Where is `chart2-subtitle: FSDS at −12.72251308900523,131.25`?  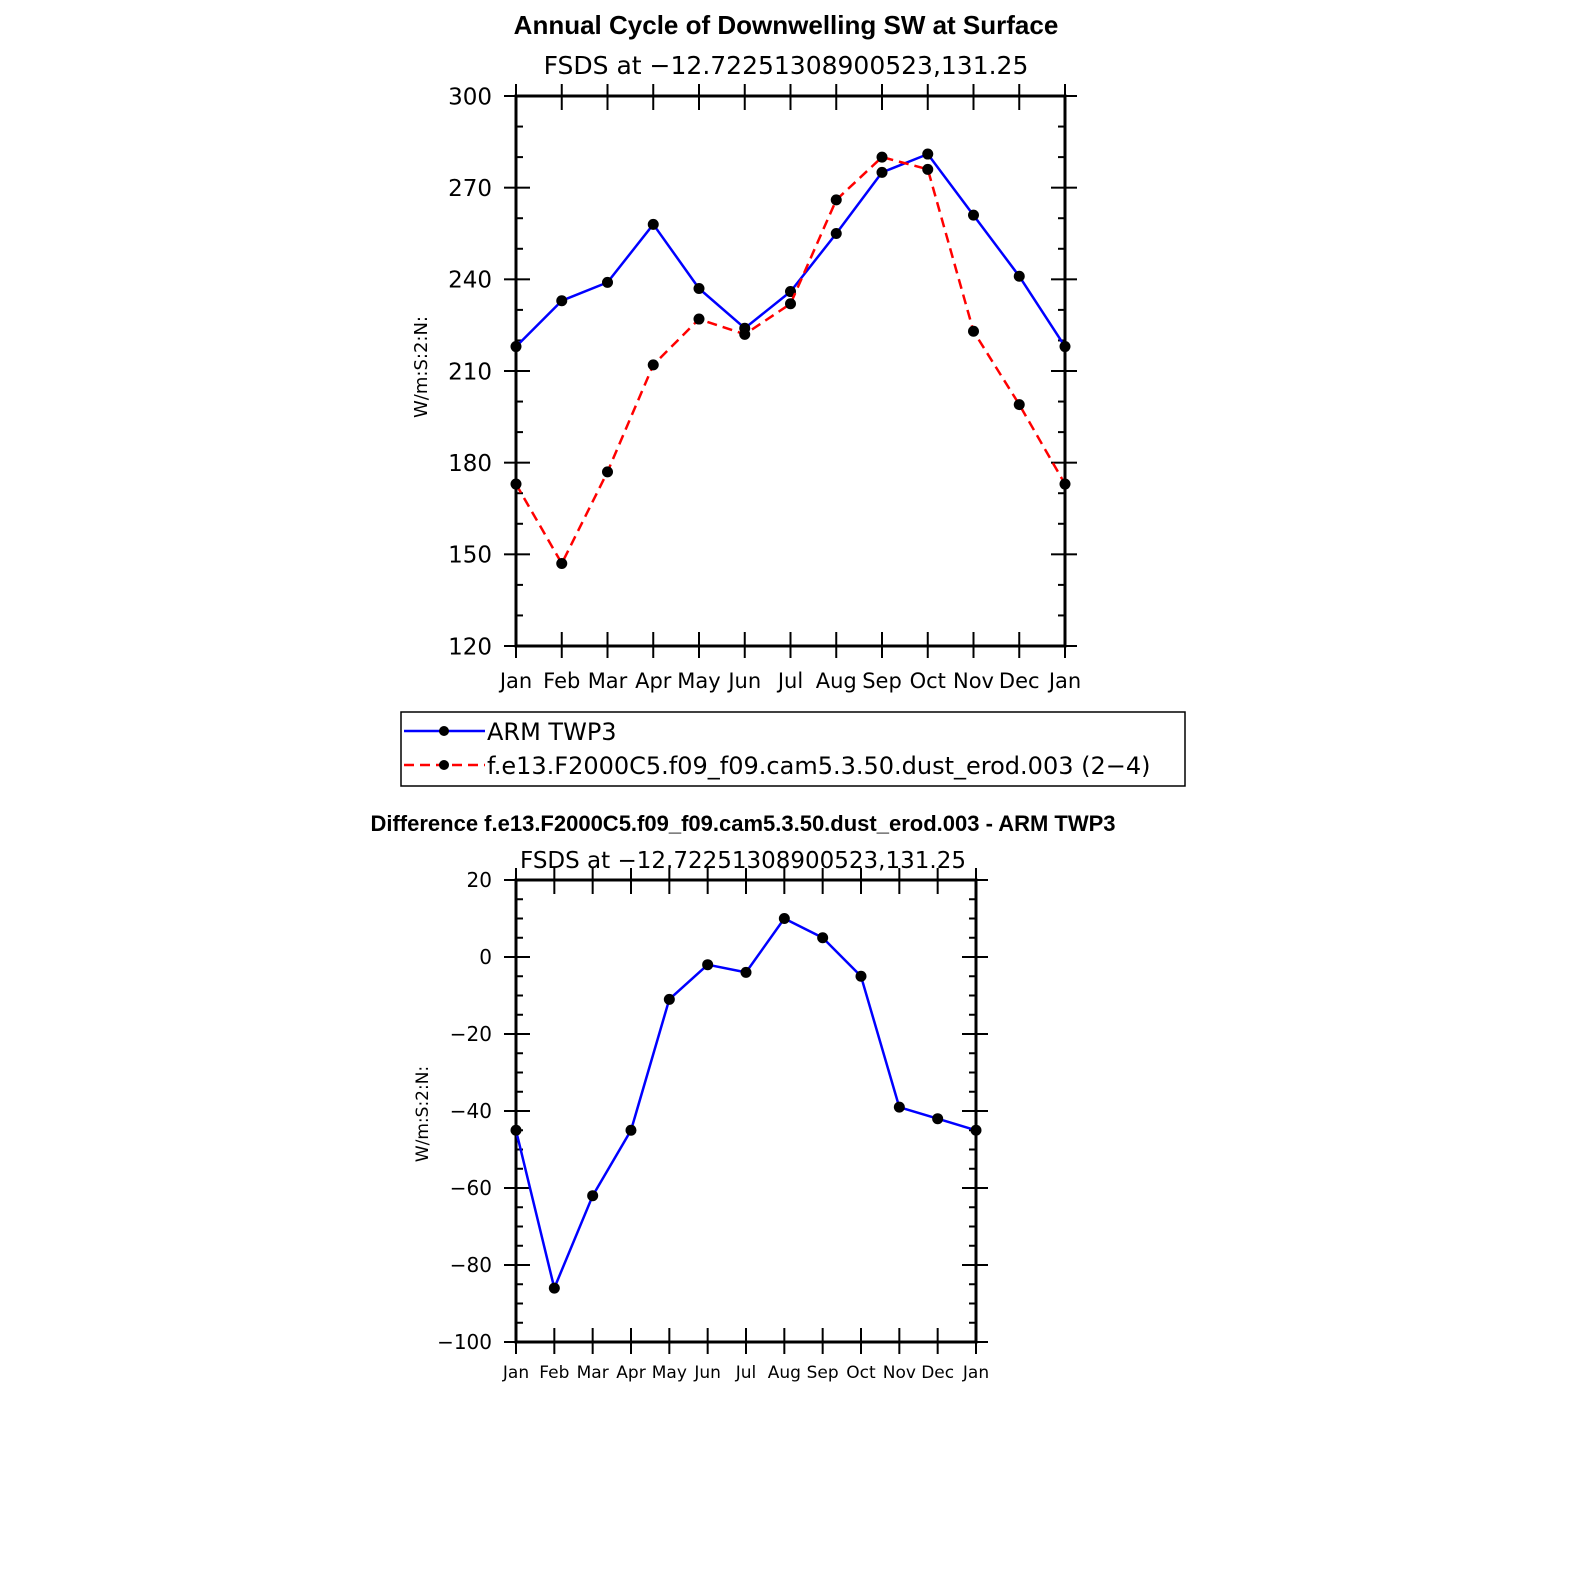 chart2-subtitle: FSDS at −12.72251308900523,131.25 is located at coordinates (743, 861).